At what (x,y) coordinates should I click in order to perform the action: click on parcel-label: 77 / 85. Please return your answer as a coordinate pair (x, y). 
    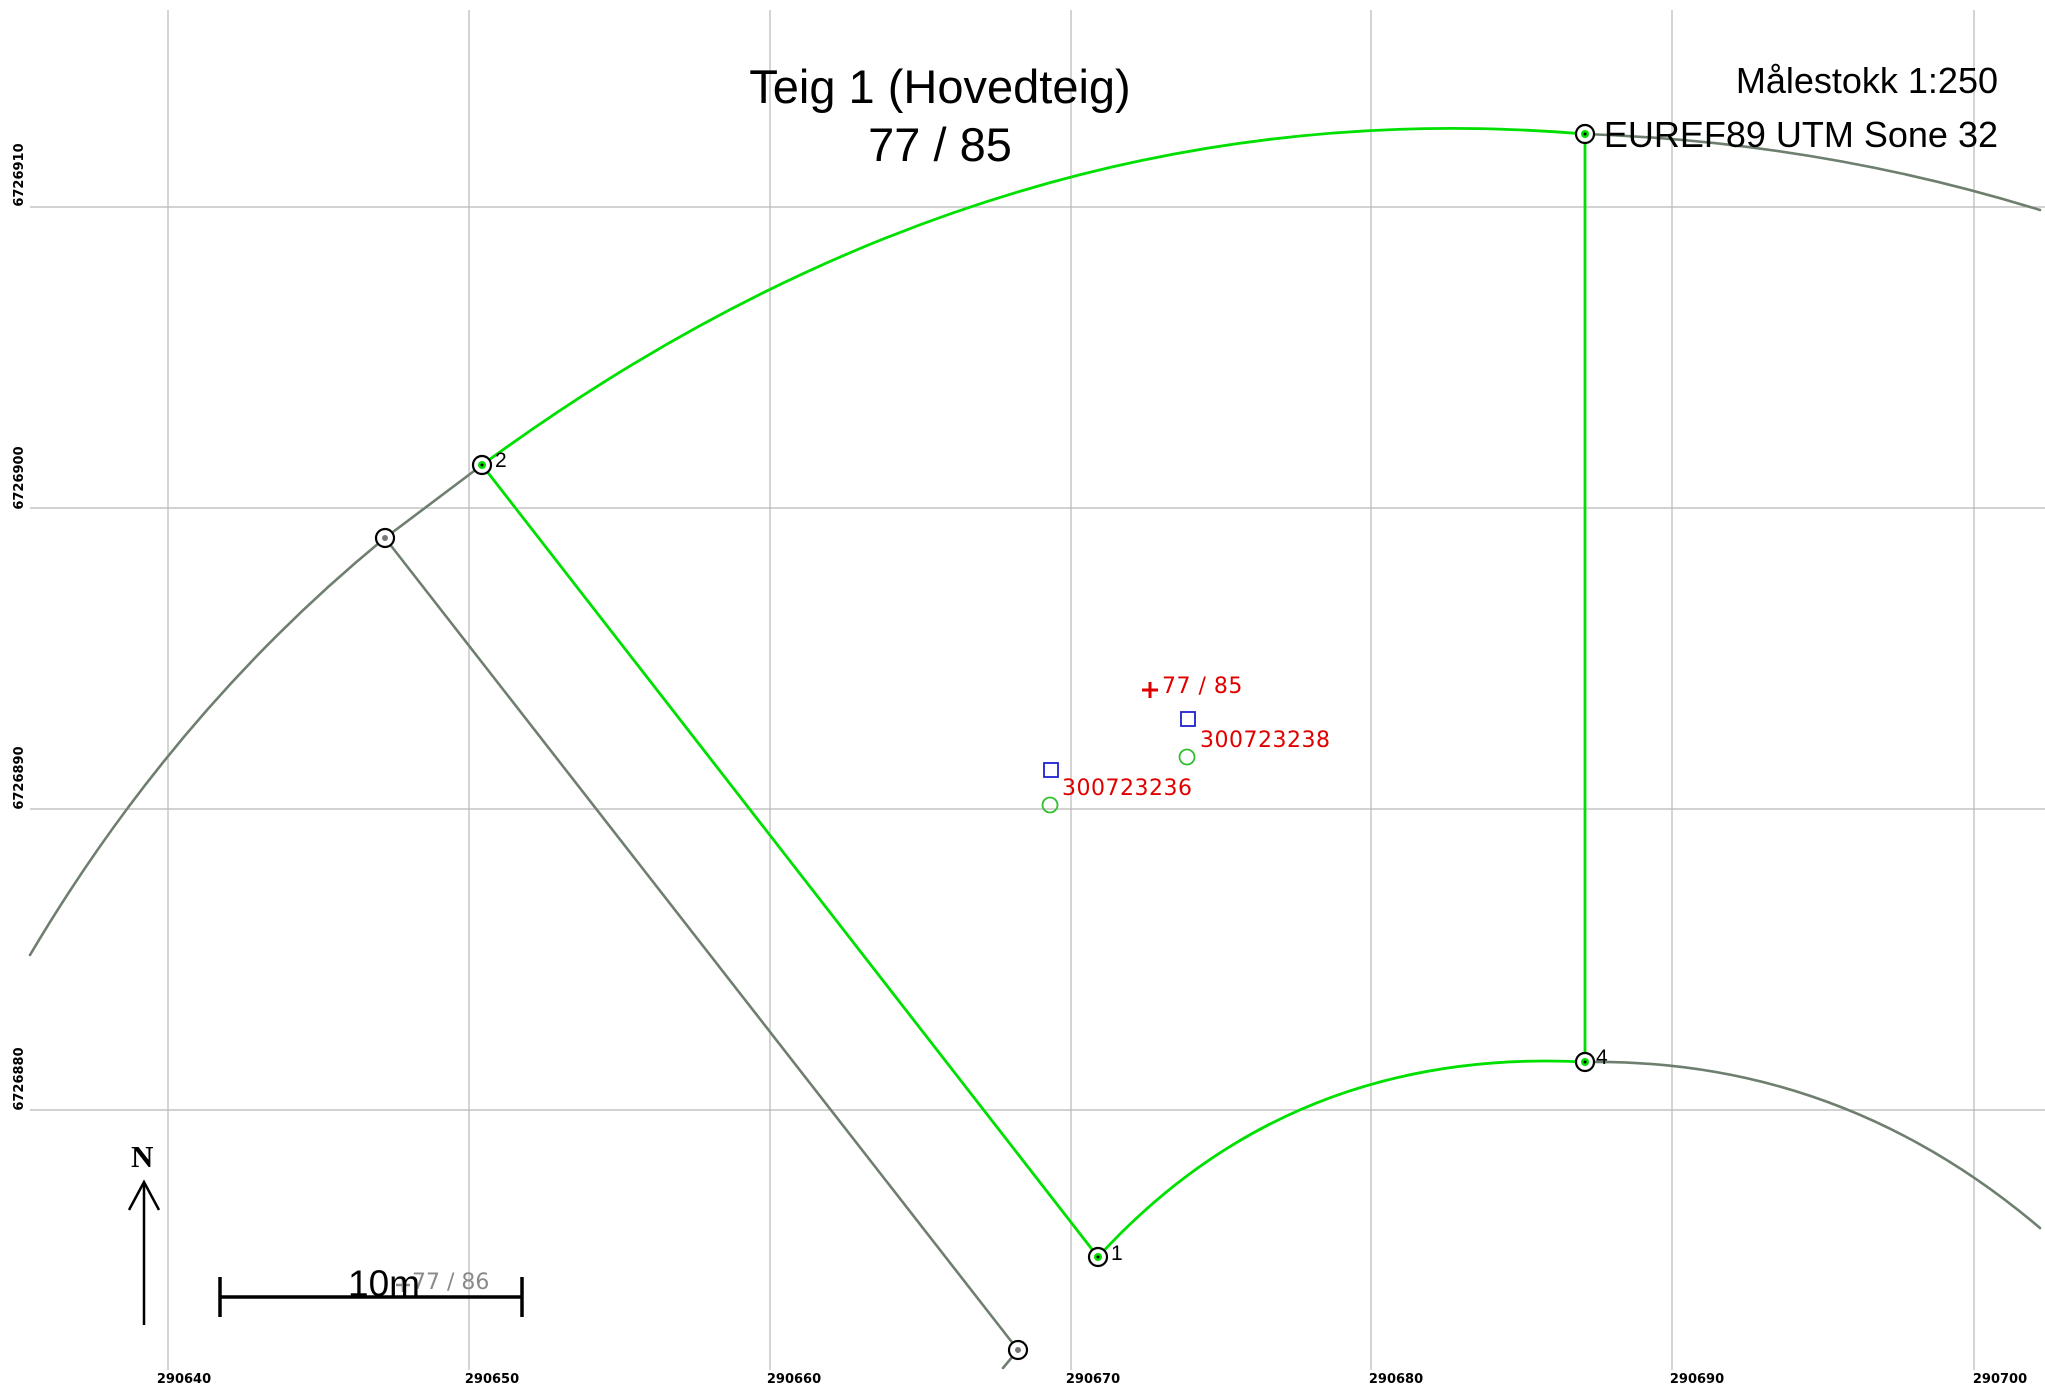
    Looking at the image, I should click on (1202, 686).